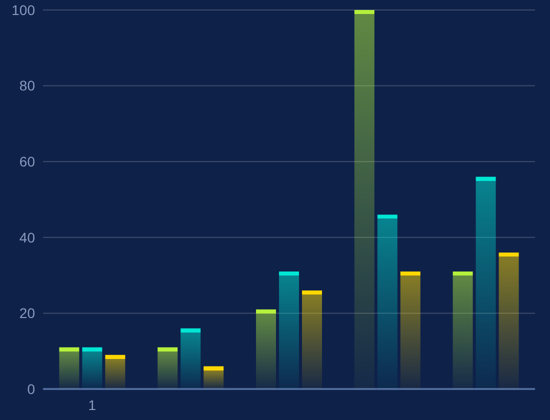  Describe the element at coordinates (27, 86) in the screenshot. I see `y-tick-label: 80` at that location.